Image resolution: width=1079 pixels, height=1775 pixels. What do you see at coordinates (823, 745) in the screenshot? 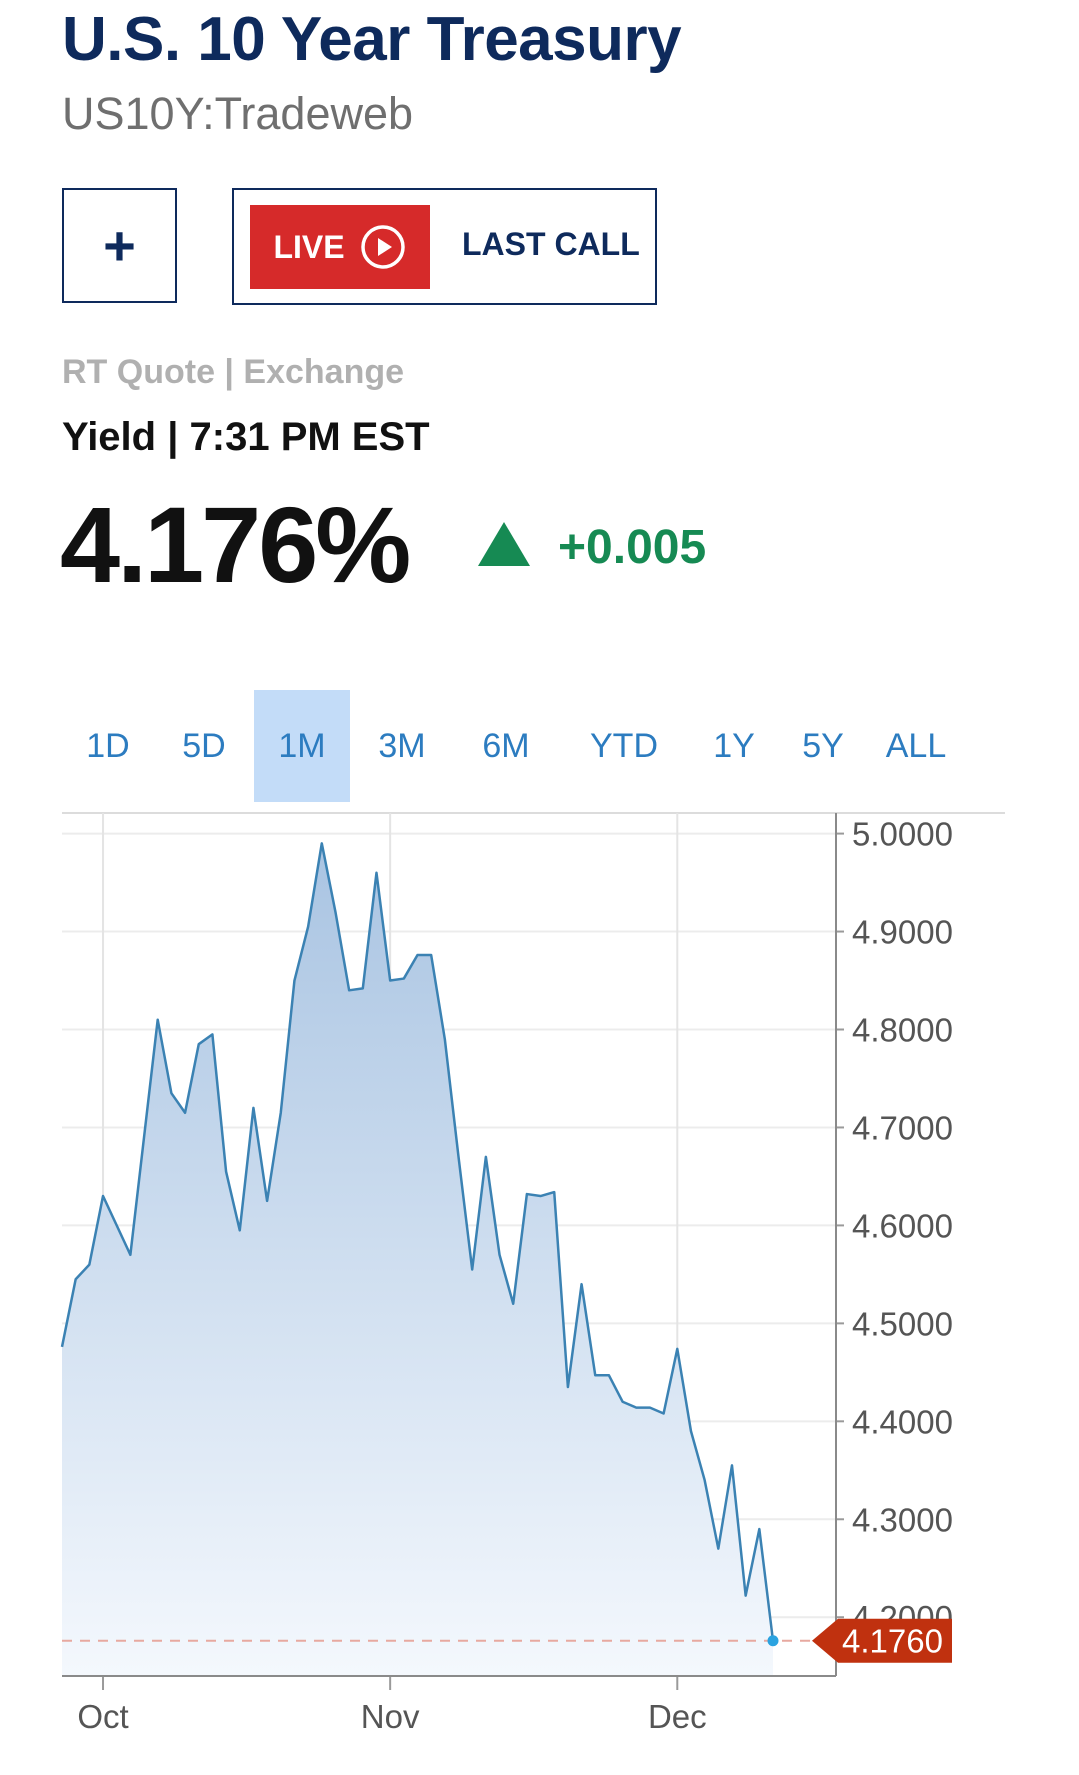
I see `tab-5y: 5Y` at bounding box center [823, 745].